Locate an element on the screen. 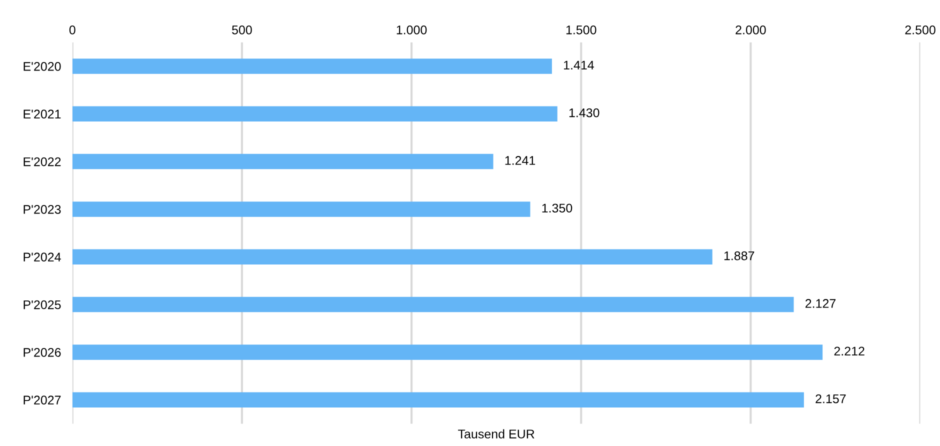 Image resolution: width=940 pixels, height=446 pixels. data-label: 2.157 is located at coordinates (831, 399).